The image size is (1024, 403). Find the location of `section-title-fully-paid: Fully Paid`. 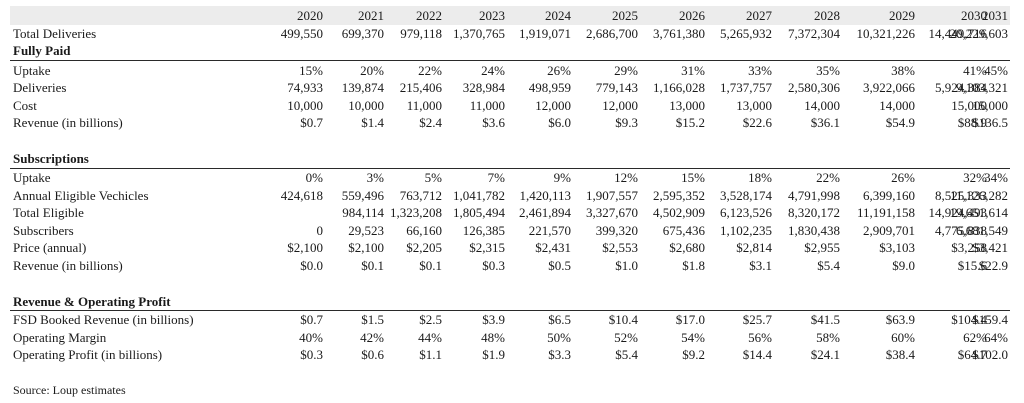

section-title-fully-paid: Fully Paid is located at coordinates (510, 50).